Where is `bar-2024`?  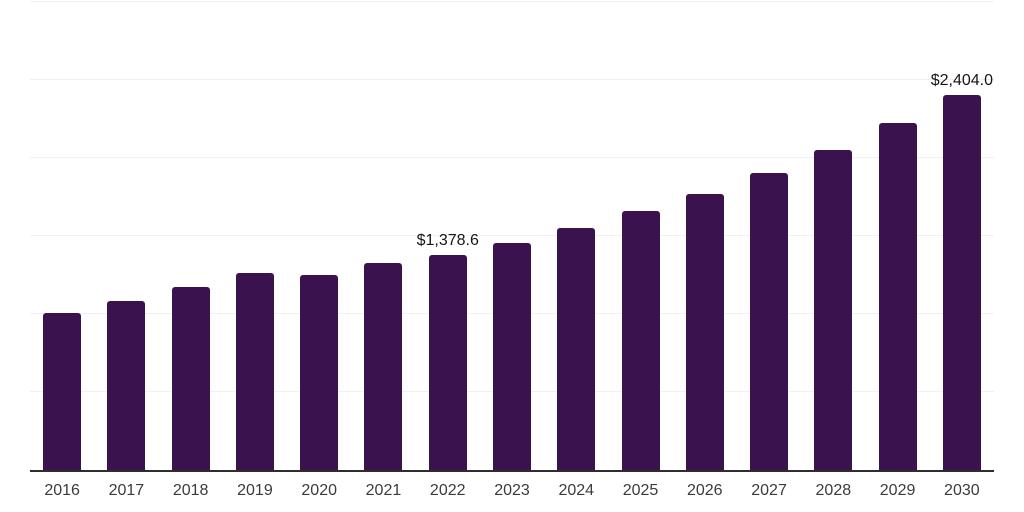
bar-2024 is located at coordinates (576, 349).